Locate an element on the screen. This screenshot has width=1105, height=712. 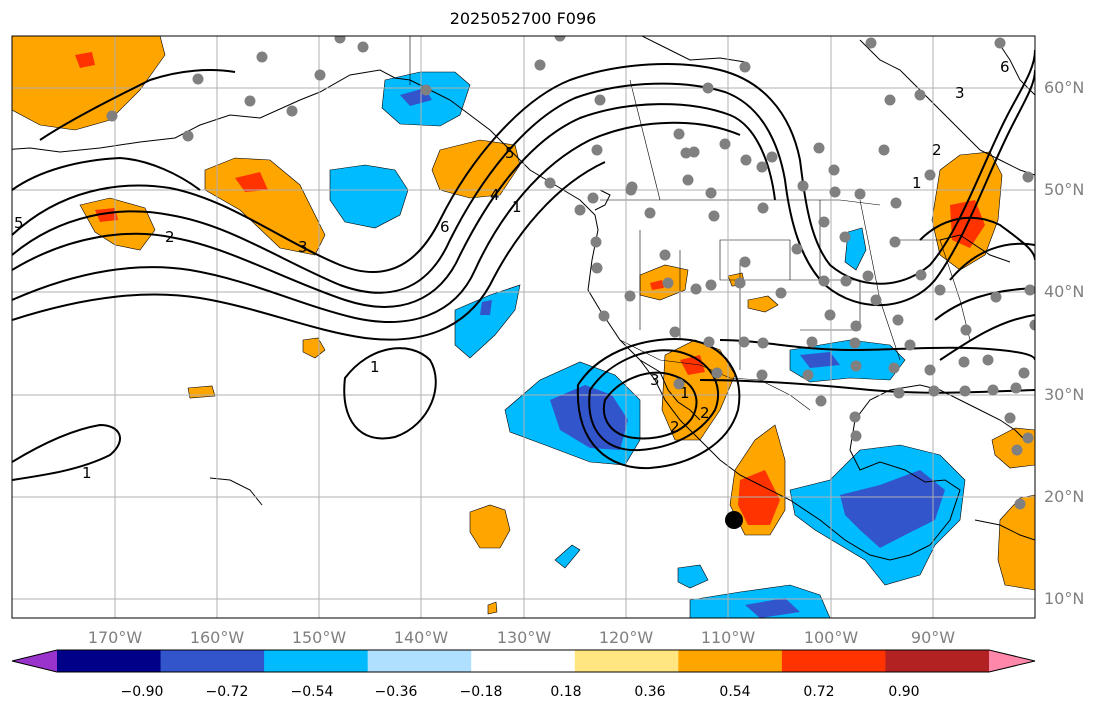
lon-label: 160°W is located at coordinates (217, 637).